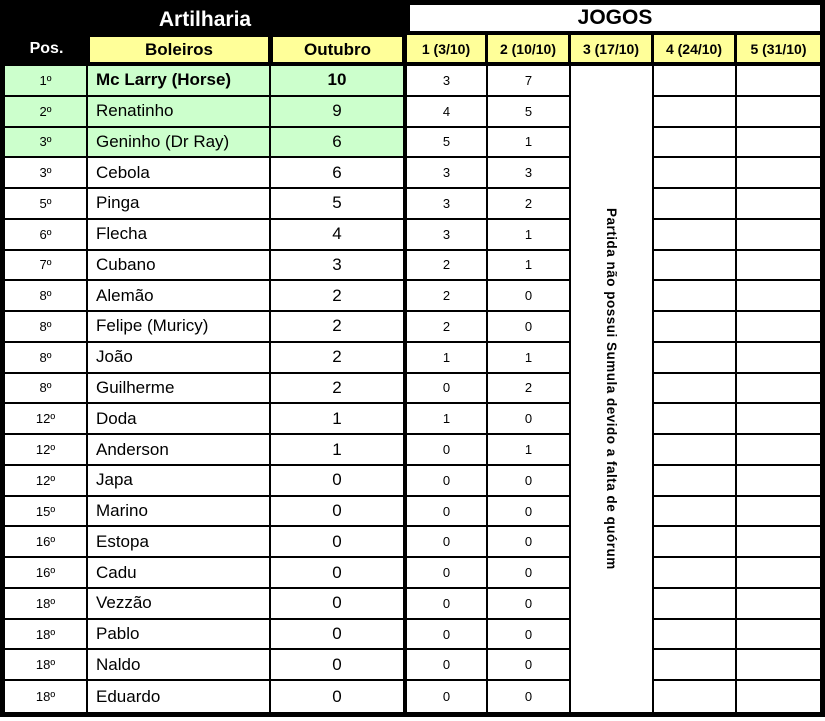  I want to click on game-1-score-cell: 5, so click(446, 143).